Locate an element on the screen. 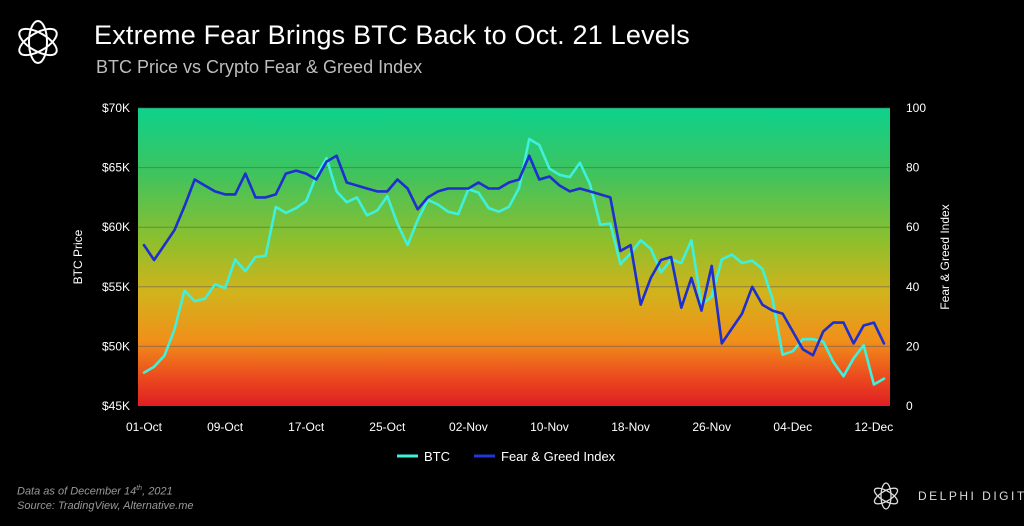  brand-name: DELPHI DIGITAL is located at coordinates (971, 496).